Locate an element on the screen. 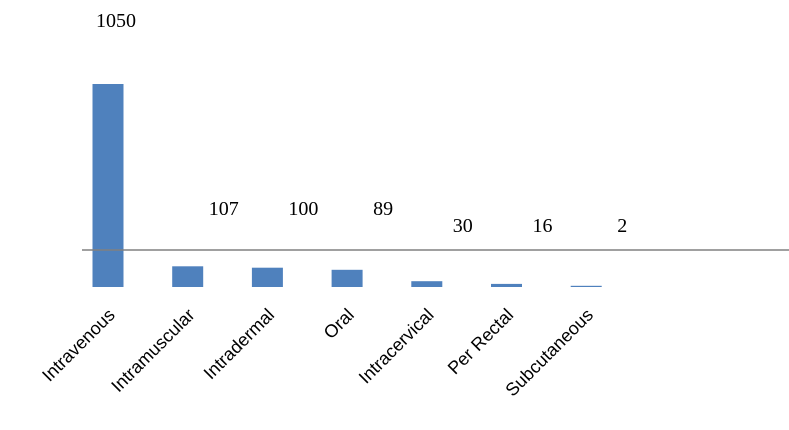 The height and width of the screenshot is (430, 789). bar-intracervical is located at coordinates (427, 284).